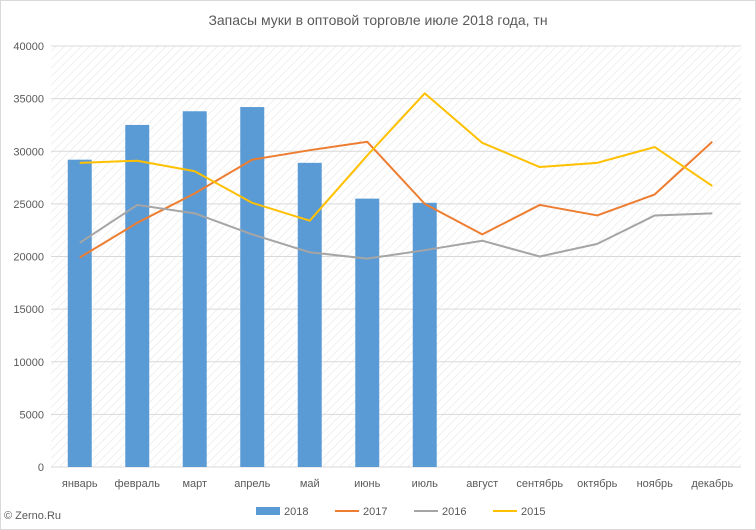  Describe the element at coordinates (80, 484) in the screenshot. I see `x-tick-label: январь` at that location.